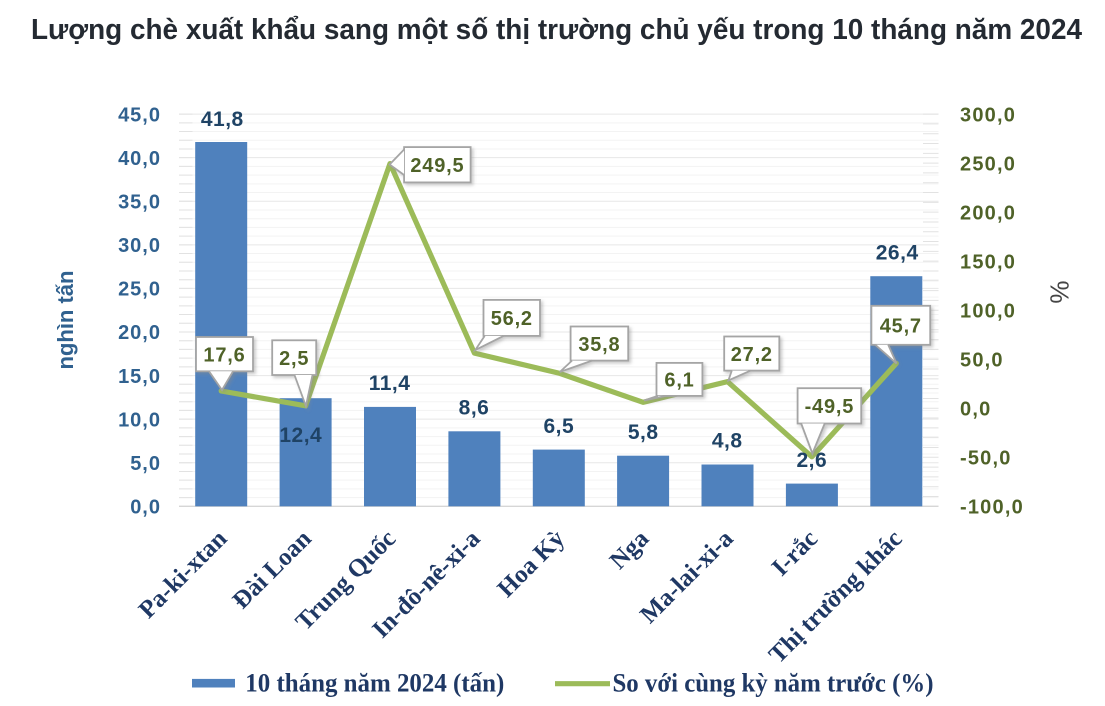 The image size is (1105, 706). I want to click on svg-text: 35,8, so click(599, 345).